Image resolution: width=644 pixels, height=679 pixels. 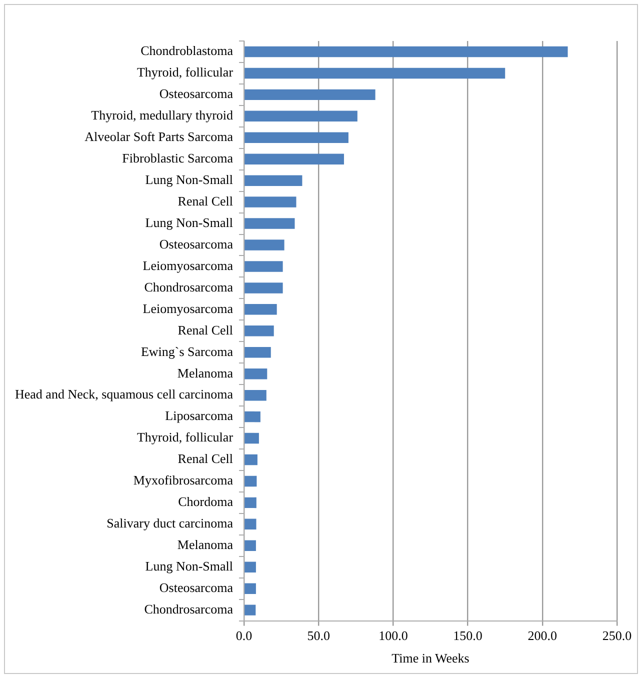 What do you see at coordinates (170, 523) in the screenshot?
I see `y-tick-label: Salivary duct carcinoma` at bounding box center [170, 523].